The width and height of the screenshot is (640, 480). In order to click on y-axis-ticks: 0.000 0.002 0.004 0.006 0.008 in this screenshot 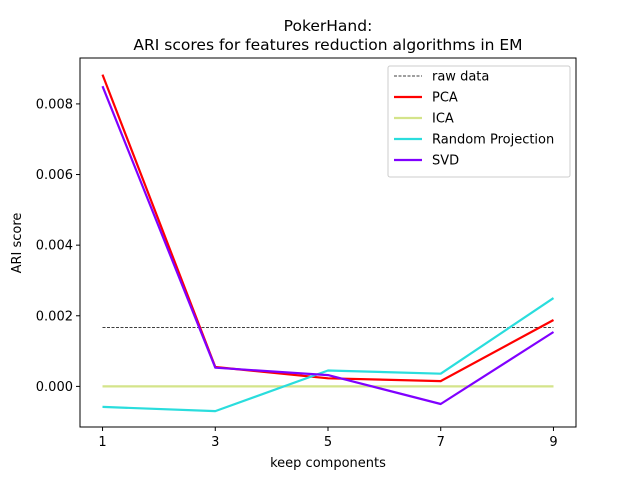, I will do `click(58, 246)`.